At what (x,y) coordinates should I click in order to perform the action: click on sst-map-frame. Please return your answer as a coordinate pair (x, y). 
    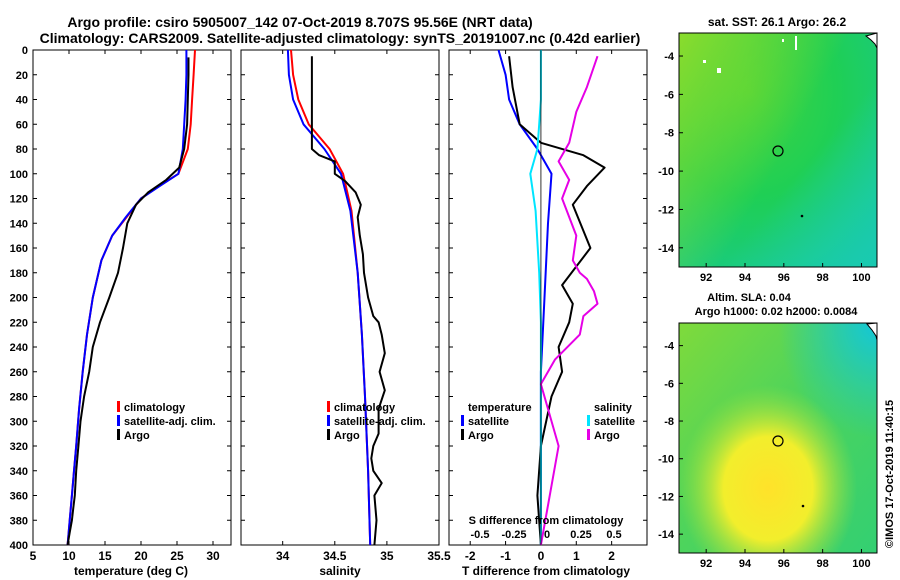
    Looking at the image, I should click on (778, 150).